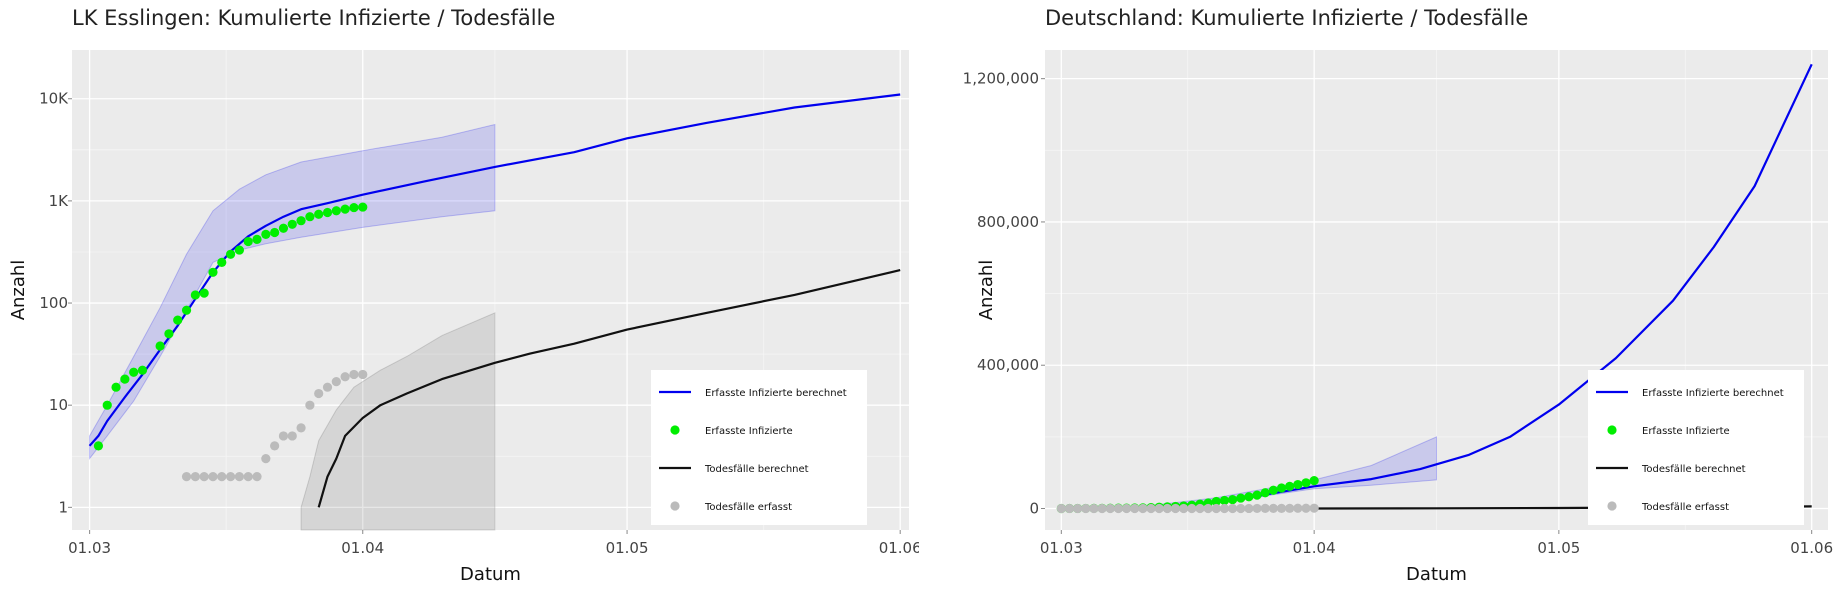 This screenshot has width=1838, height=590. What do you see at coordinates (609, 388) in the screenshot?
I see `series-line` at bounding box center [609, 388].